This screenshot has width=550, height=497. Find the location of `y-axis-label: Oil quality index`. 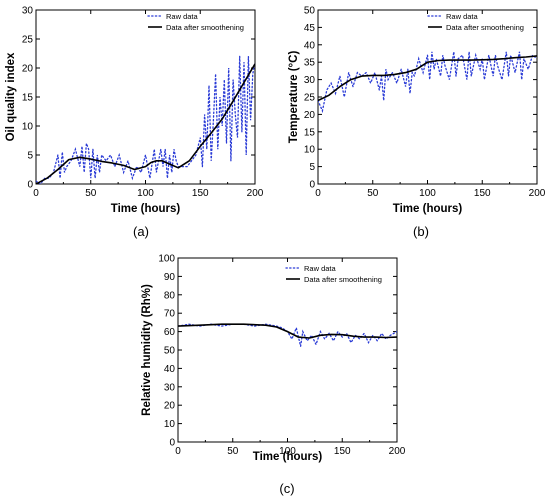

y-axis-label: Oil quality index is located at coordinates (11, 96).